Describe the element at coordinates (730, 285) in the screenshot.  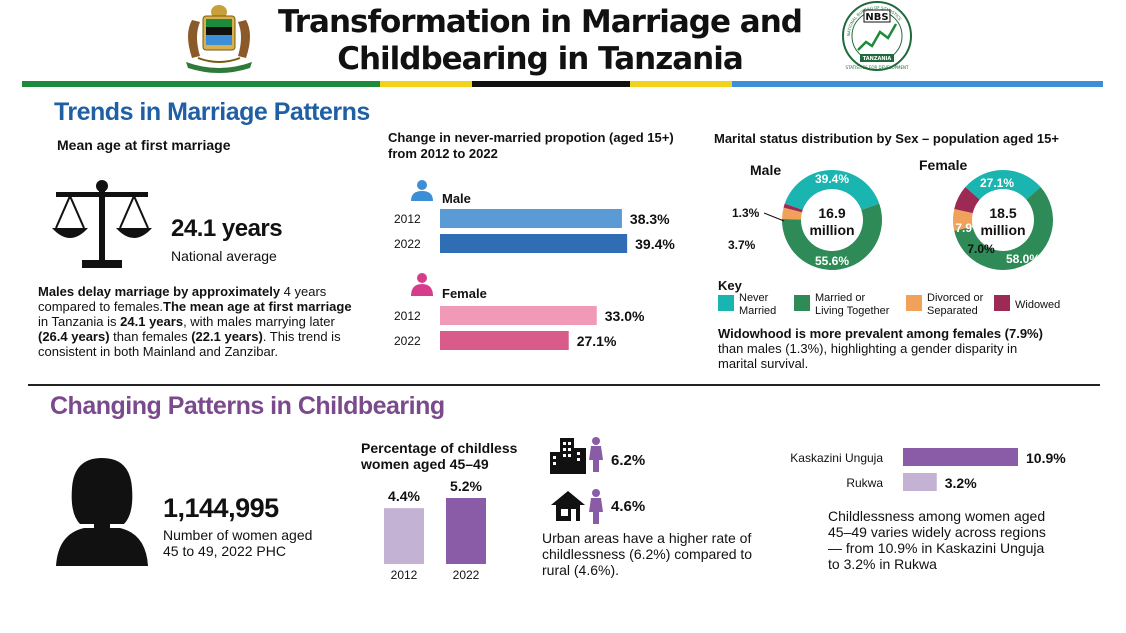
I see `key-title: Key` at that location.